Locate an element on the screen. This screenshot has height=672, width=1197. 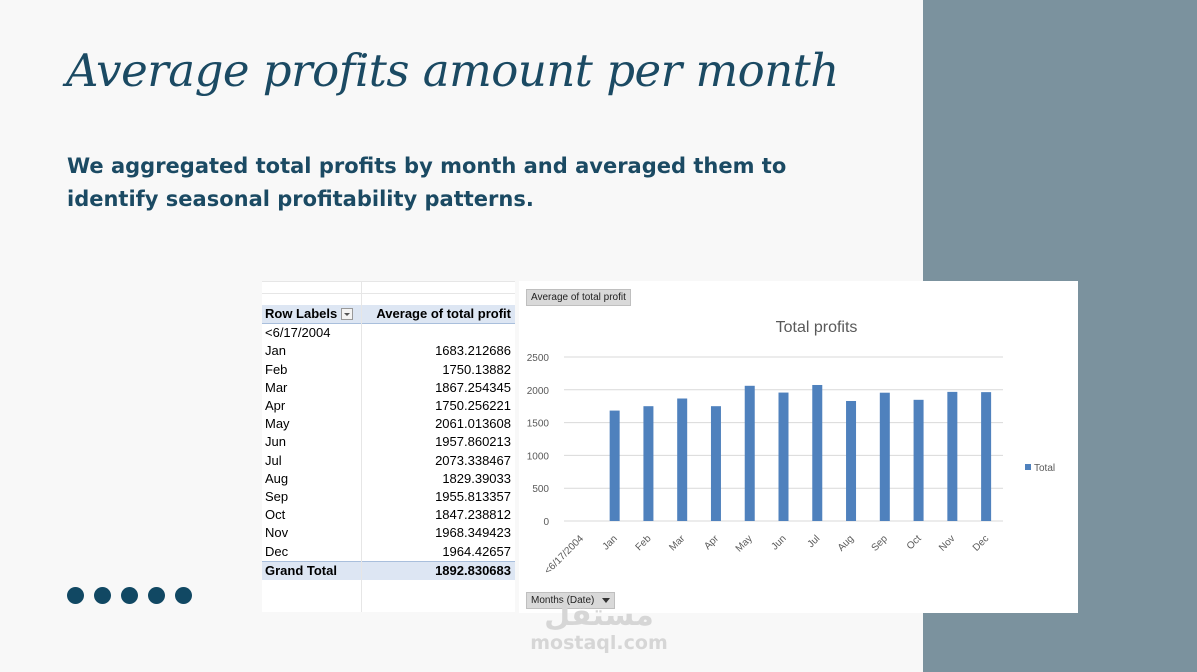
x-tick-label: Jun is located at coordinates (778, 542).